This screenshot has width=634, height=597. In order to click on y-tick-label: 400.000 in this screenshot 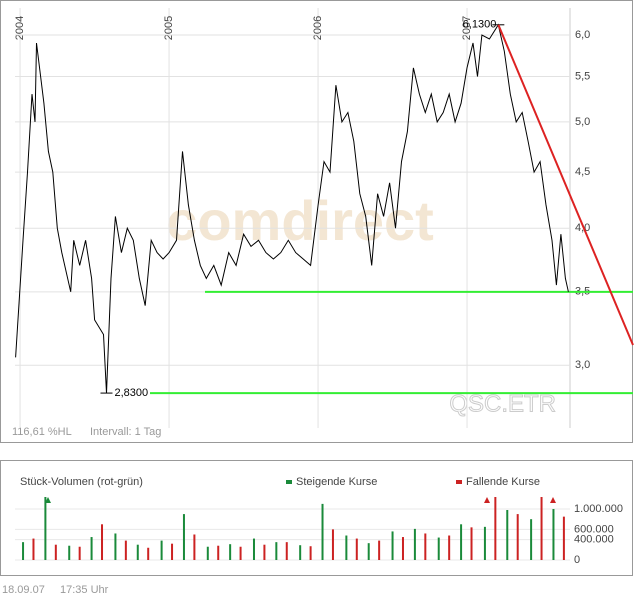, I will do `click(594, 540)`.